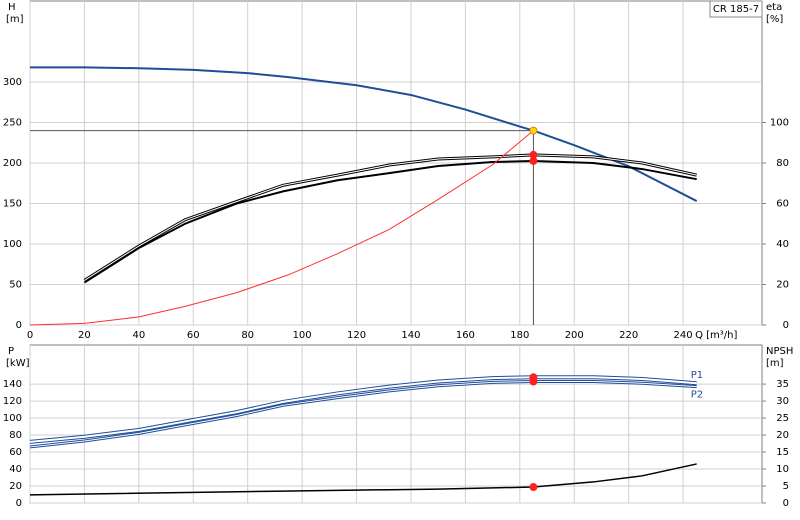 The image size is (800, 520). What do you see at coordinates (15, 486) in the screenshot?
I see `y-tick-label: 20` at bounding box center [15, 486].